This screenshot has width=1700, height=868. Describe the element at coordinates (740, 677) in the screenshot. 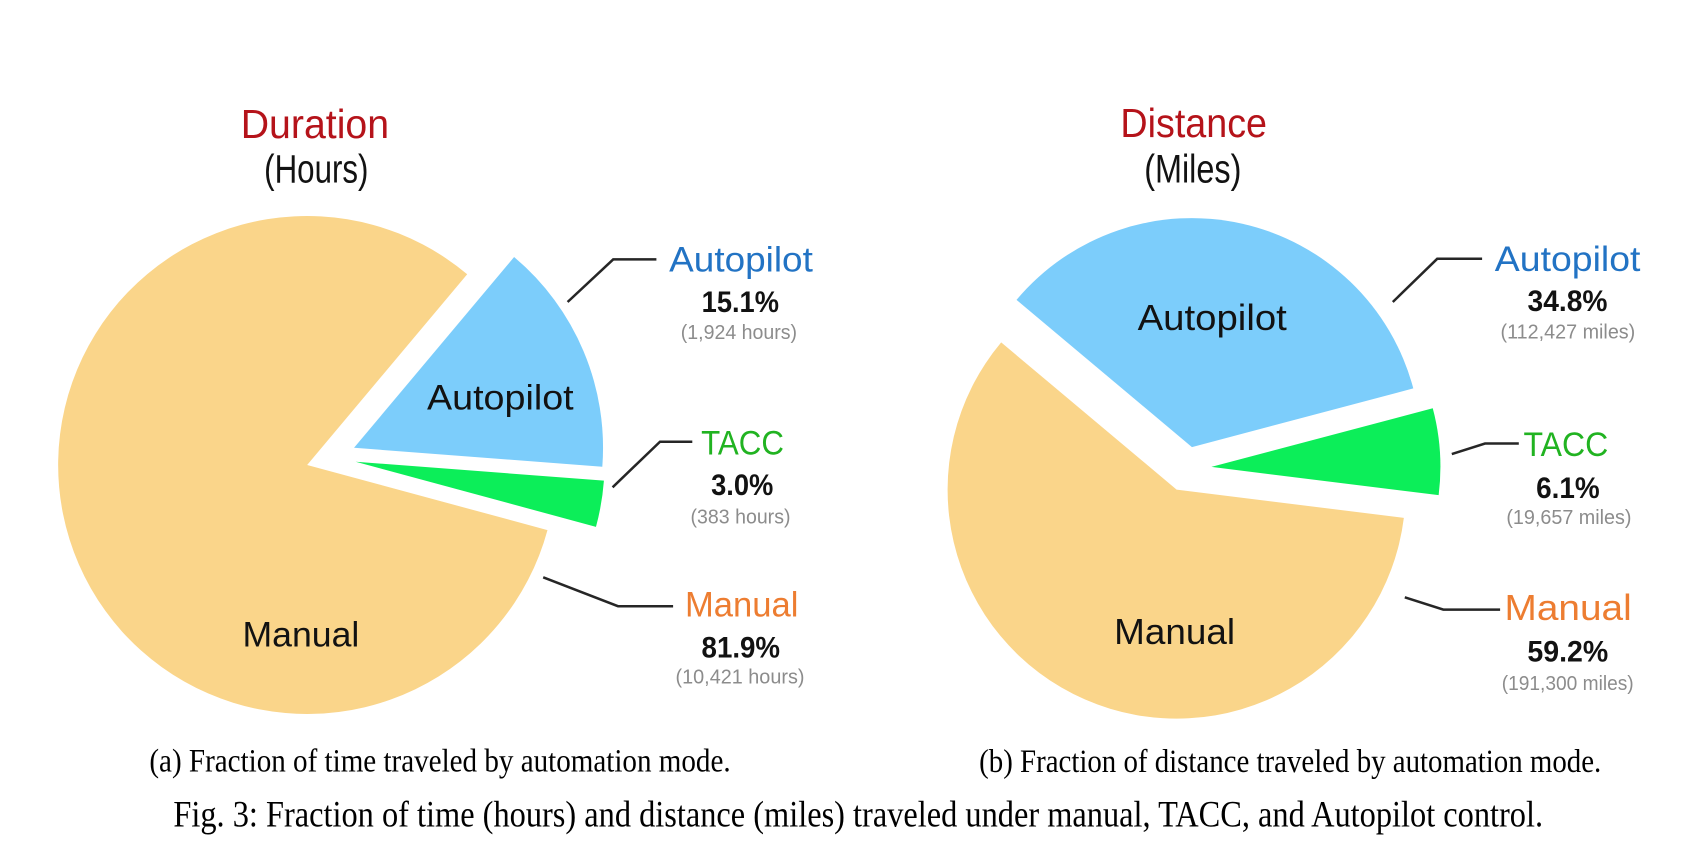

I see `svg-text: (10,421 hours)` at that location.